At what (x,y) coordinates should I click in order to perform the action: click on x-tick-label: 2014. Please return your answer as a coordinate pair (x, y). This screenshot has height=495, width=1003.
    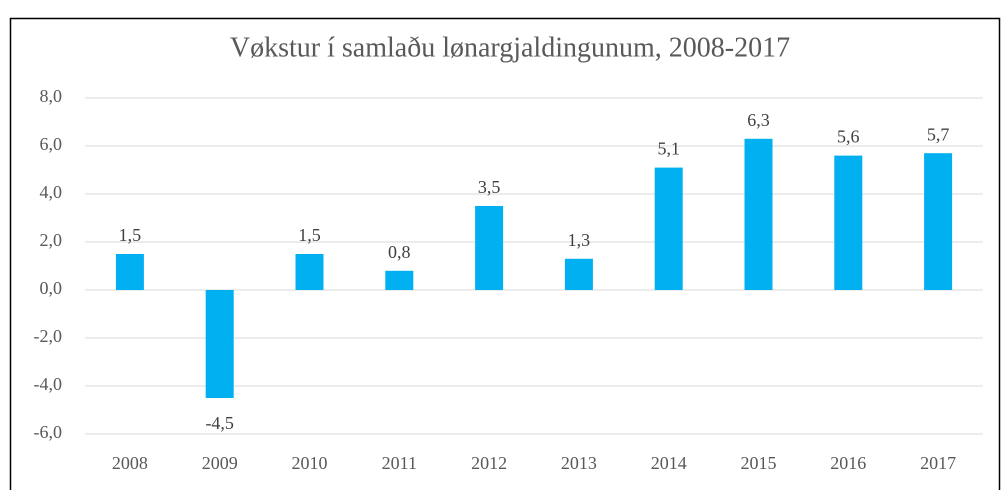
    Looking at the image, I should click on (669, 463).